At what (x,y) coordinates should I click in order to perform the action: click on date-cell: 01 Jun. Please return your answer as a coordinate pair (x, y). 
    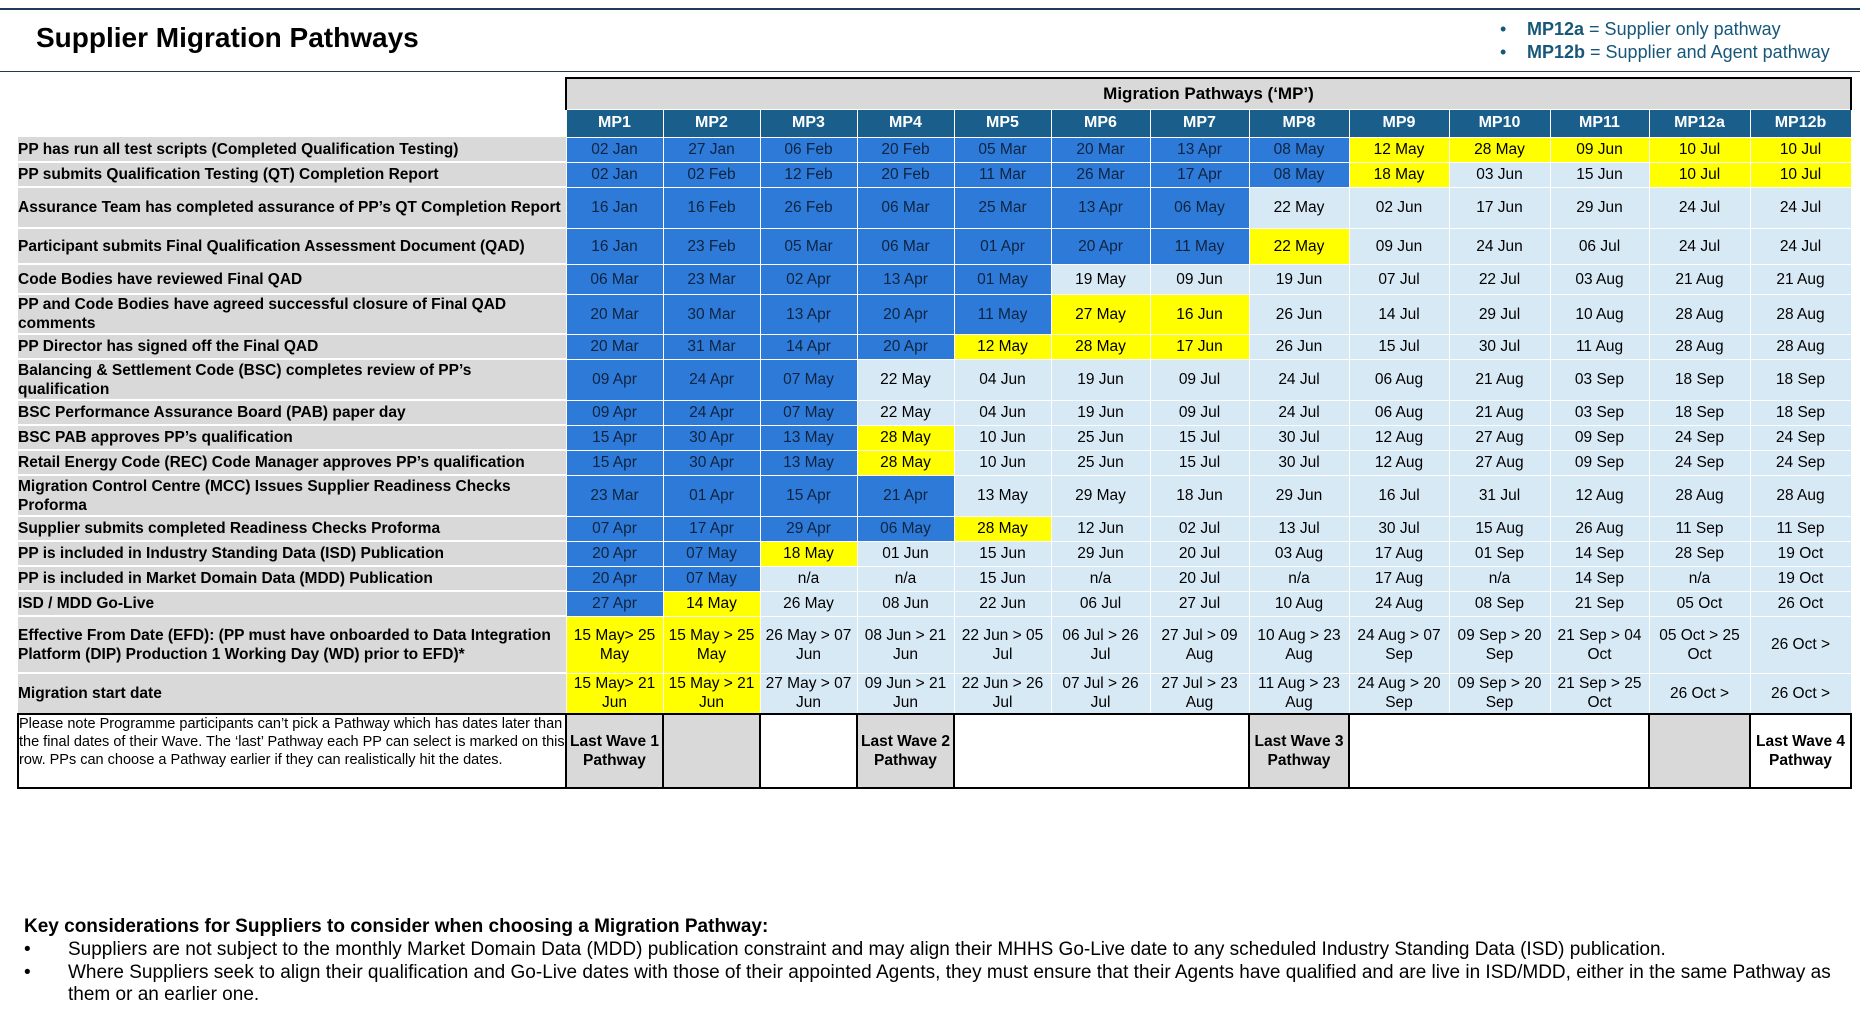
    Looking at the image, I should click on (905, 553).